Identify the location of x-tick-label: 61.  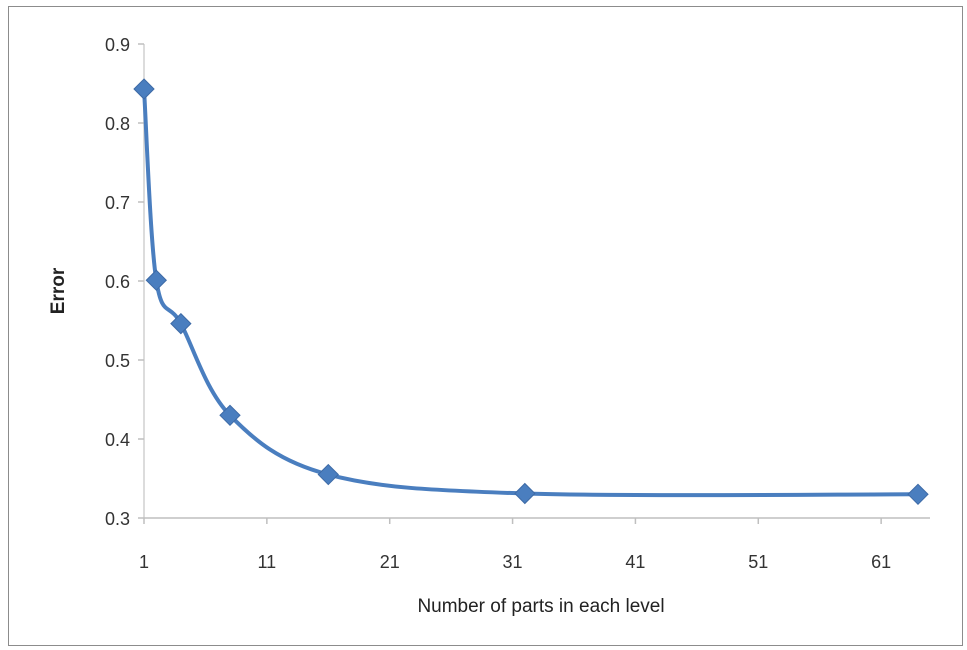
(881, 562).